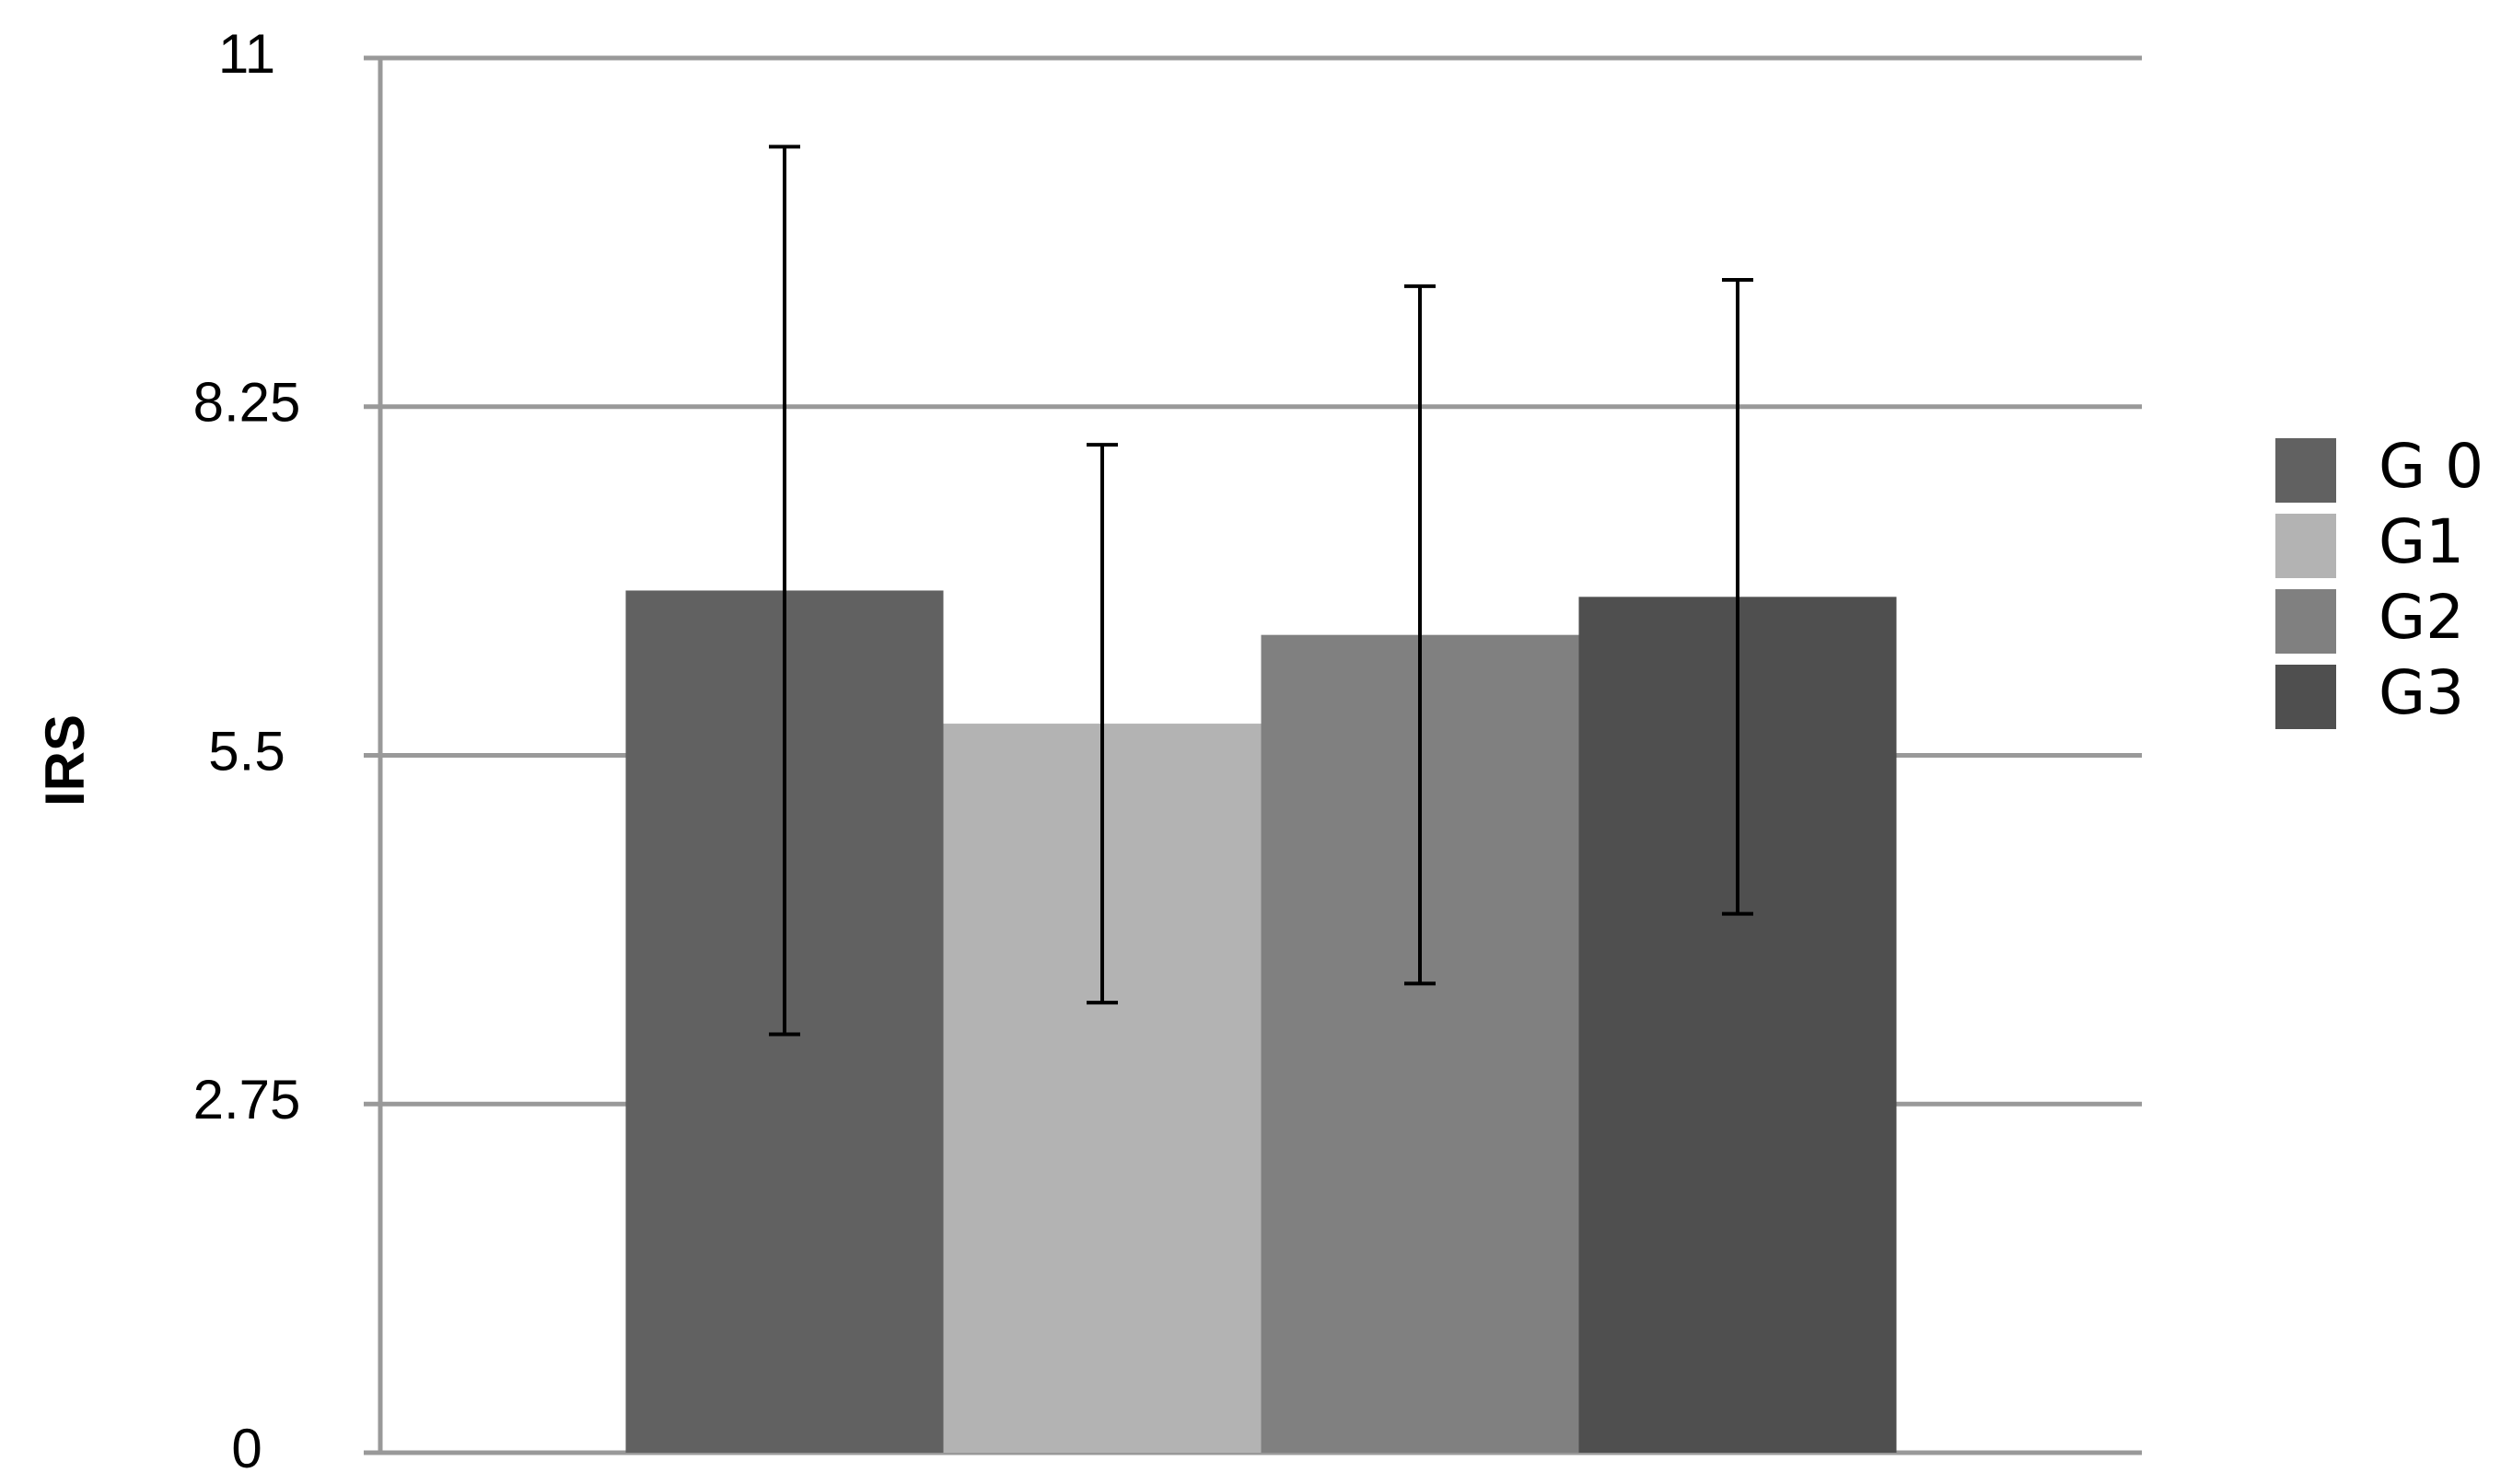 This screenshot has width=2501, height=1484. What do you see at coordinates (2431, 466) in the screenshot?
I see `legend-label: G 0` at bounding box center [2431, 466].